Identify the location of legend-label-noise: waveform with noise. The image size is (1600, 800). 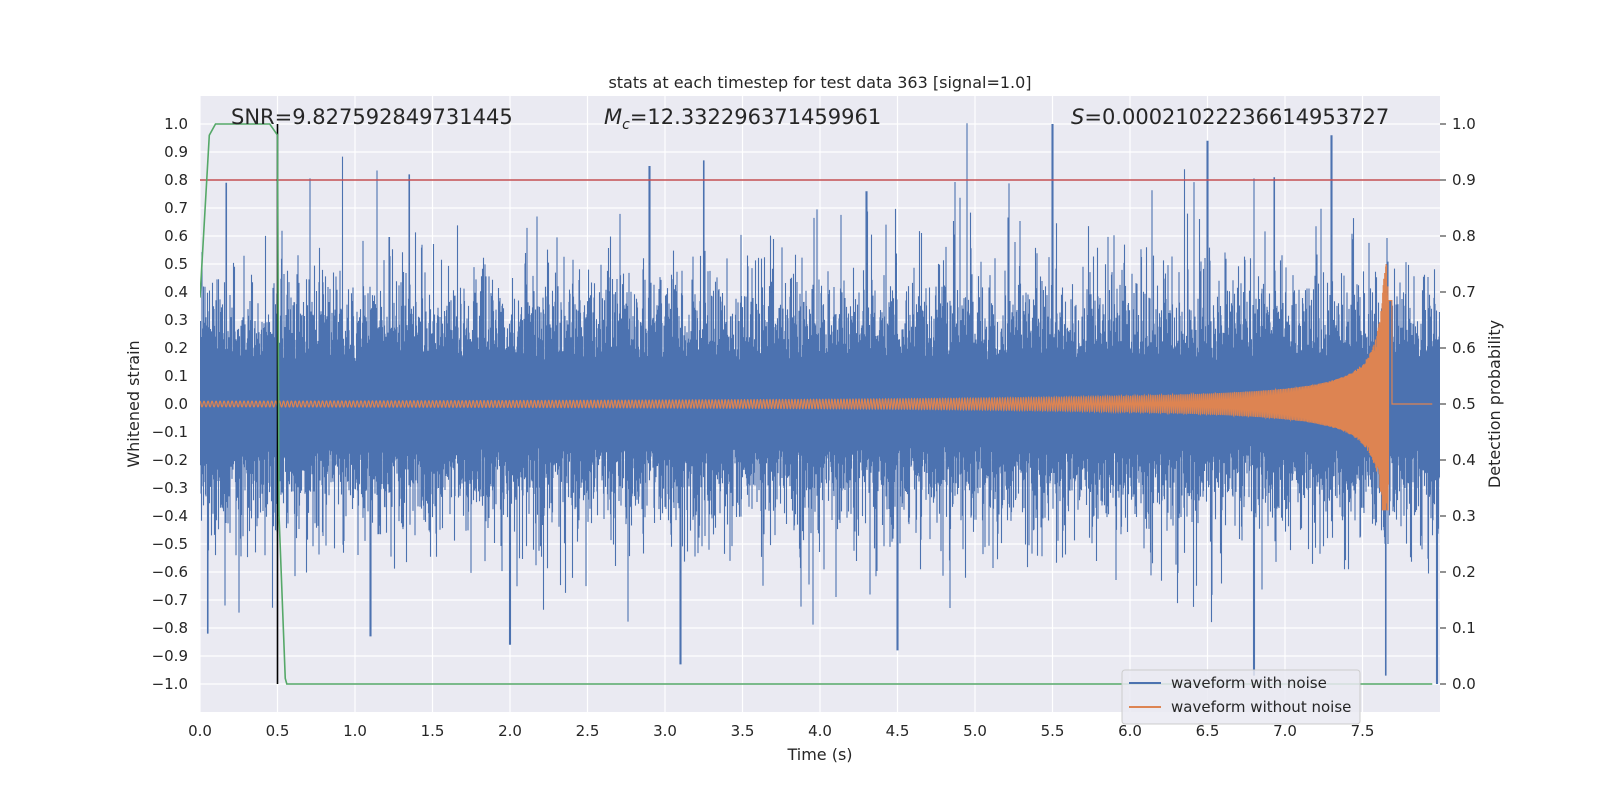
(1249, 683).